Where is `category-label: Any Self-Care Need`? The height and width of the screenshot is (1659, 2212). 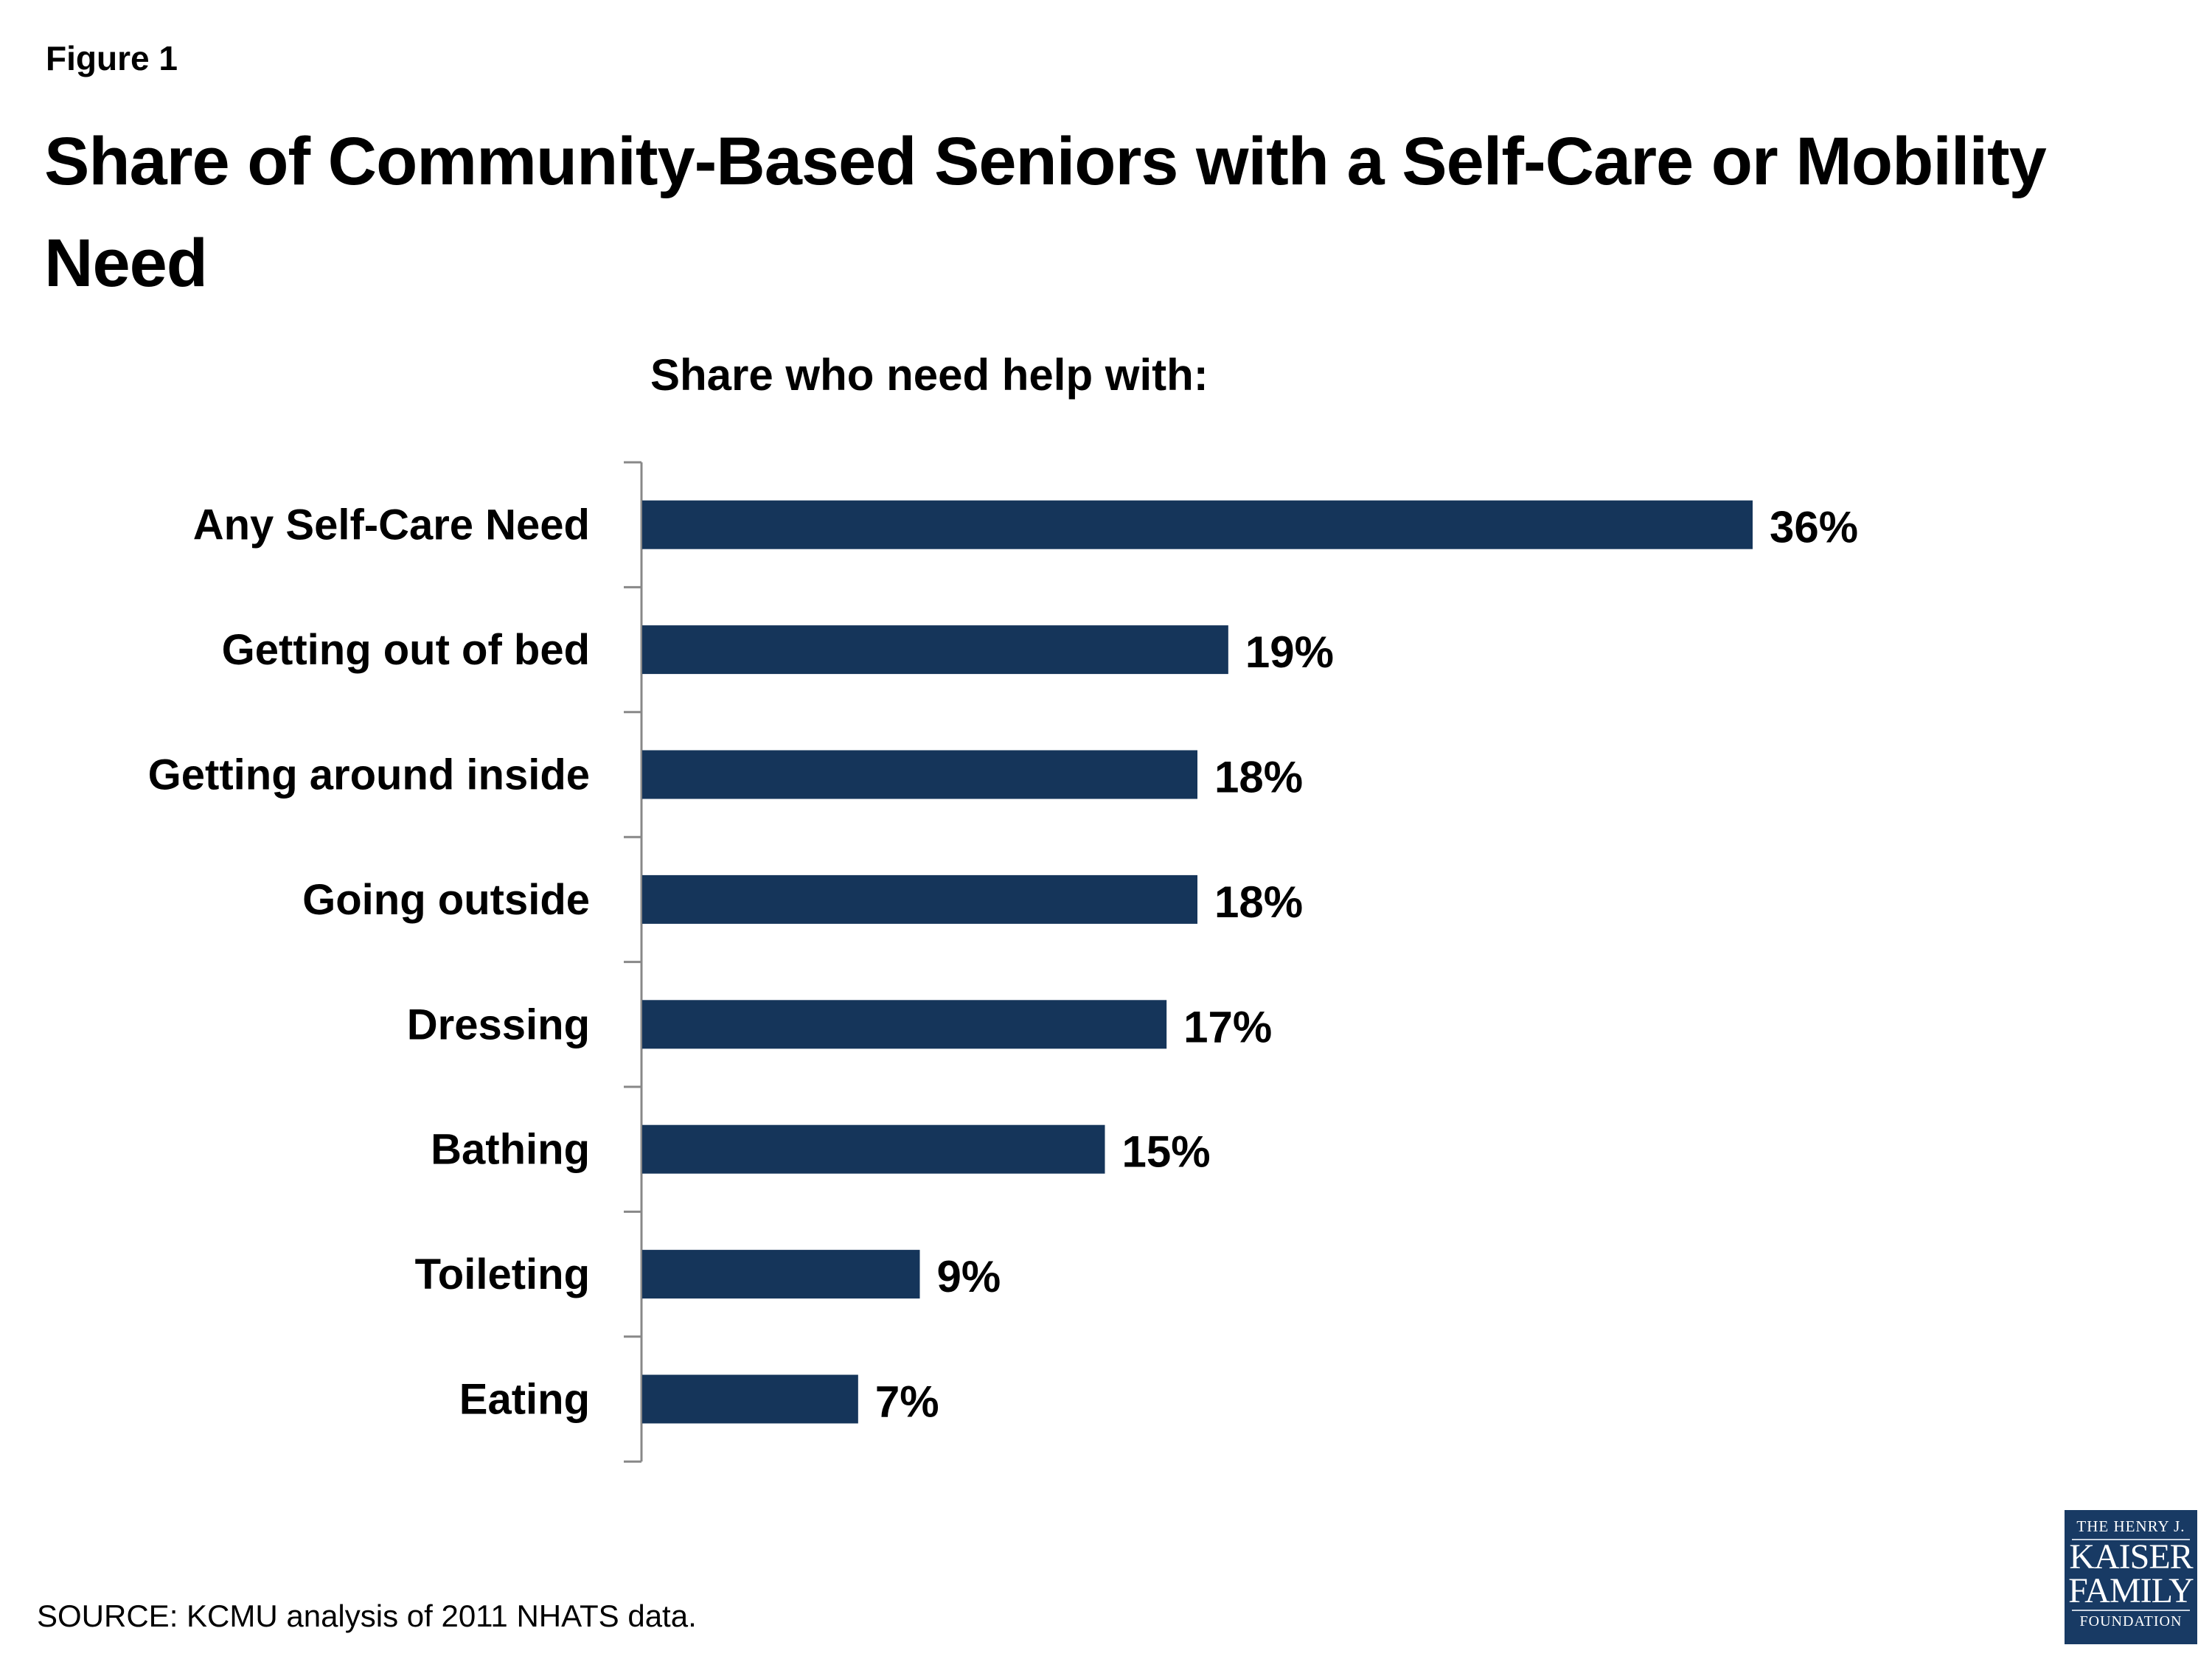
category-label: Any Self-Care Need is located at coordinates (391, 525).